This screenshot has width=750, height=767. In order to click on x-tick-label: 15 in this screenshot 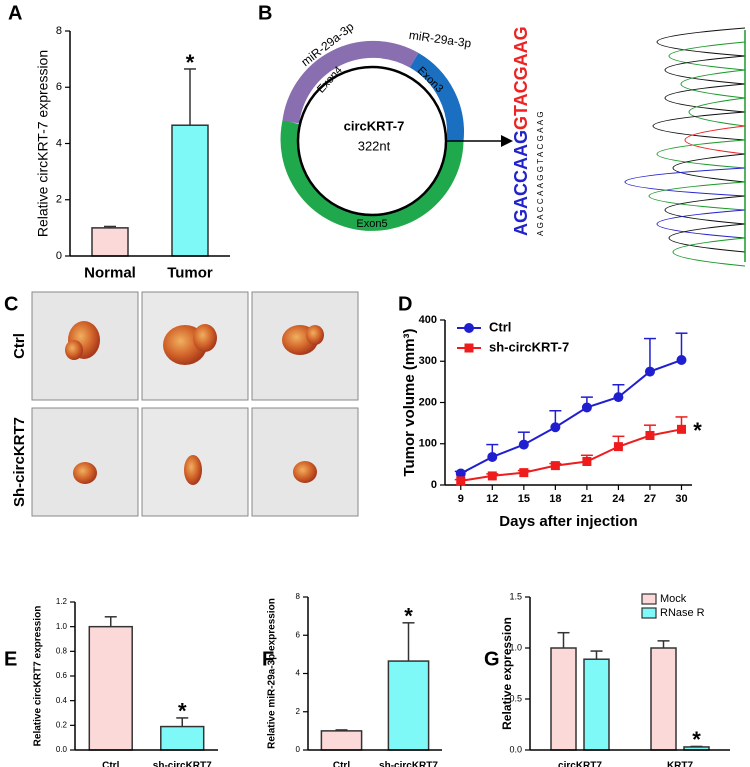, I will do `click(524, 499)`.